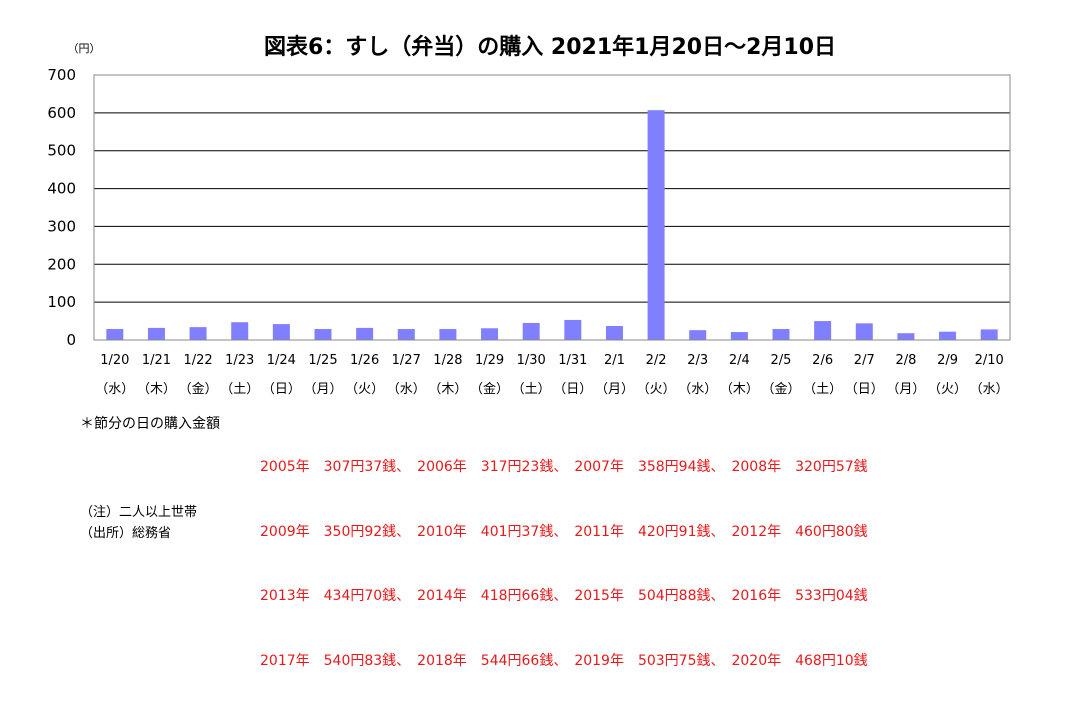 This screenshot has height=715, width=1091. I want to click on y-axis-ticks: 0 100 200 300 400 500 600 700, so click(61, 207).